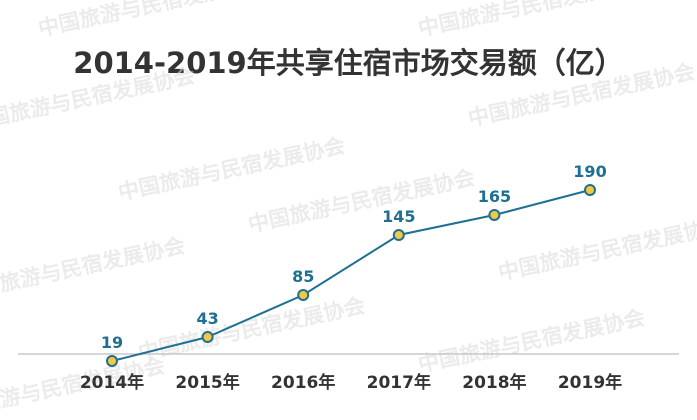 Image resolution: width=697 pixels, height=420 pixels. What do you see at coordinates (589, 171) in the screenshot?
I see `data-label: 190` at bounding box center [589, 171].